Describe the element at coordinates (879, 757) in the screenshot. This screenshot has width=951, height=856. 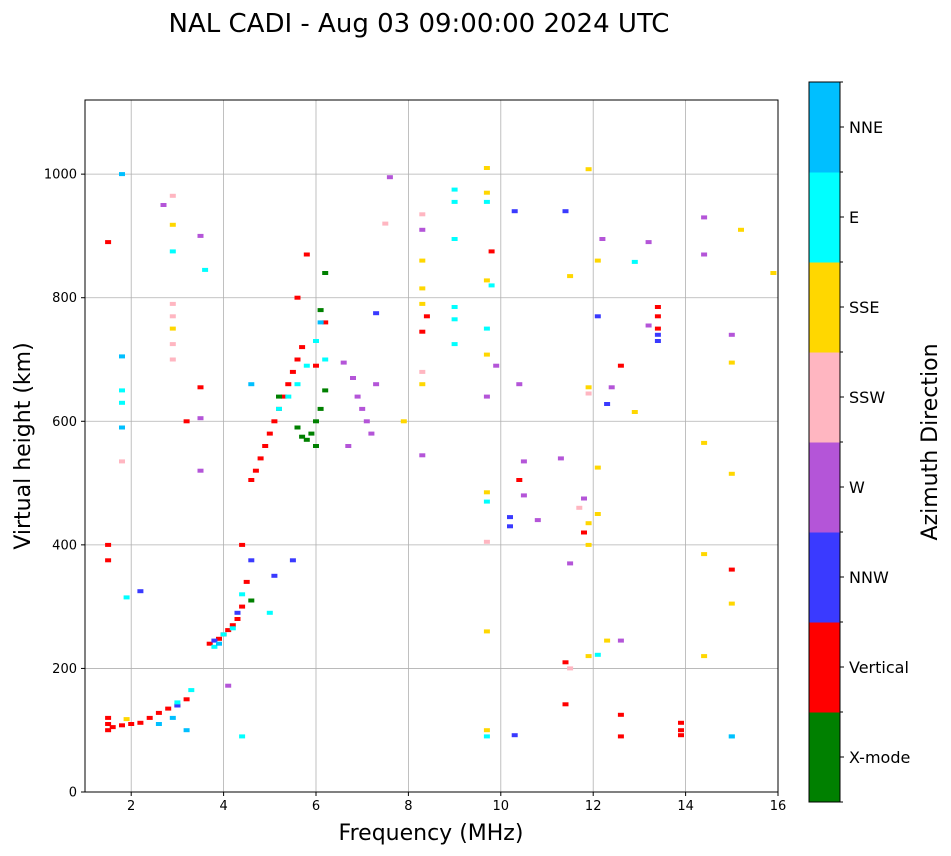
I see `colorbar-tick-label: X-mode` at that location.